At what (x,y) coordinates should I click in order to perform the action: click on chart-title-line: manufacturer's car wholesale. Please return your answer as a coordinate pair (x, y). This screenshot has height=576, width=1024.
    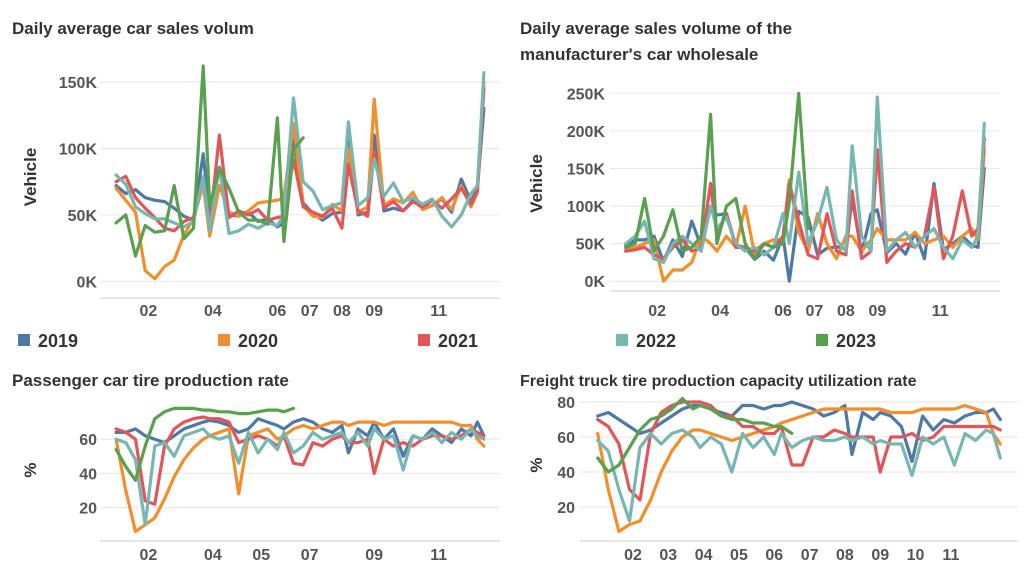
    Looking at the image, I should click on (639, 54).